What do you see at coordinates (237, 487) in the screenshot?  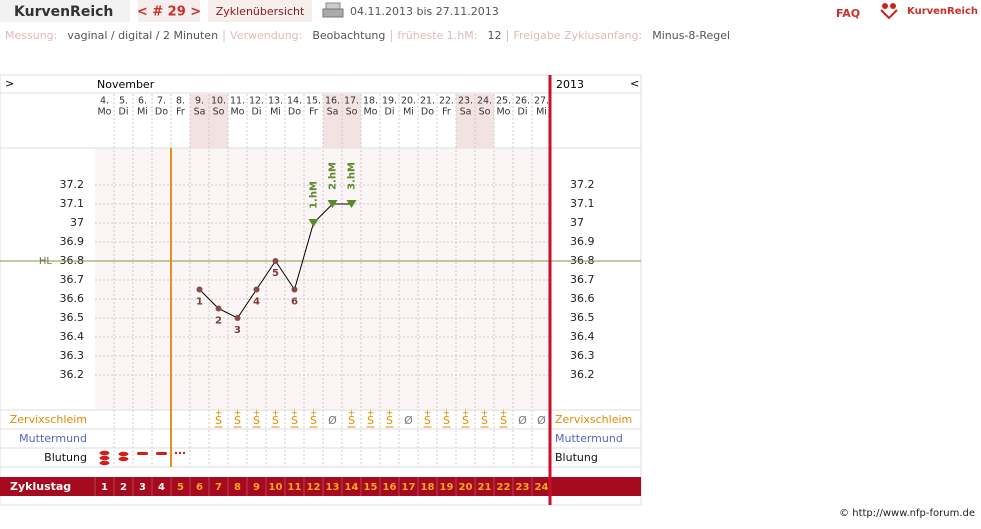 I see `cycle-day: 8` at bounding box center [237, 487].